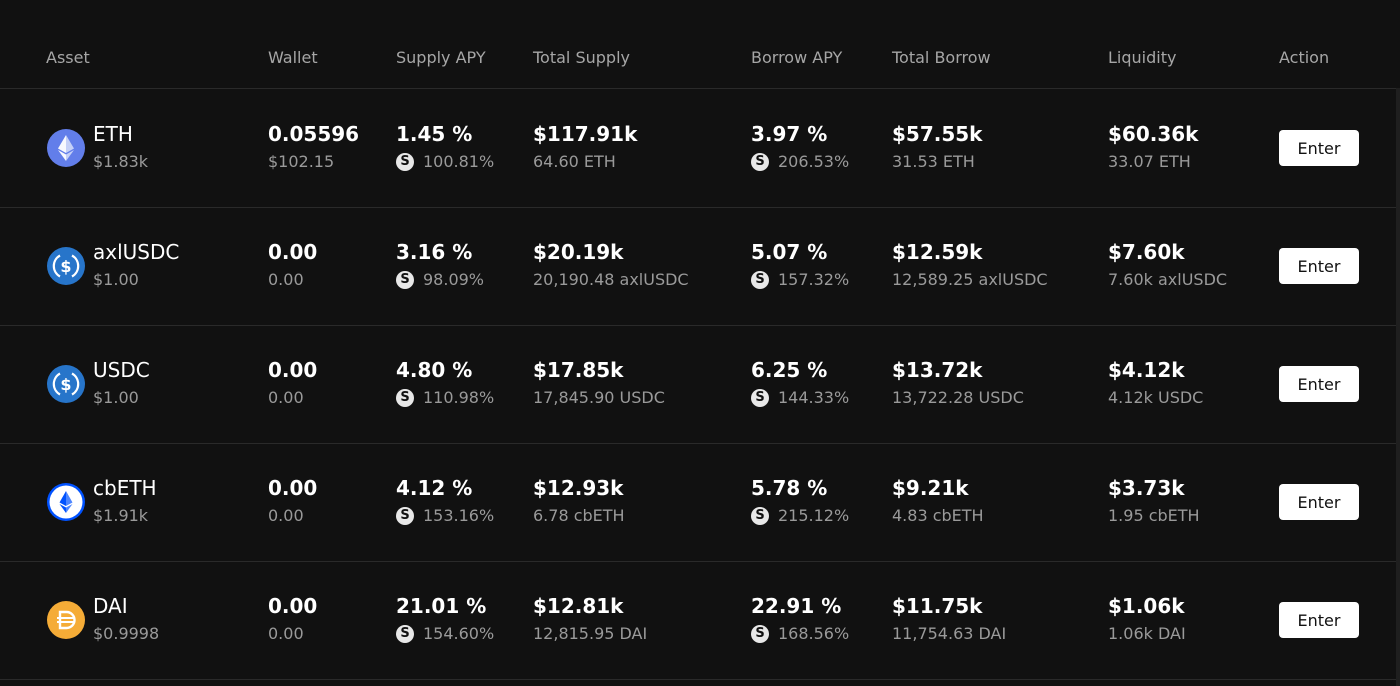 This screenshot has height=686, width=1400. I want to click on borrow-reward-value: 144.33%, so click(814, 397).